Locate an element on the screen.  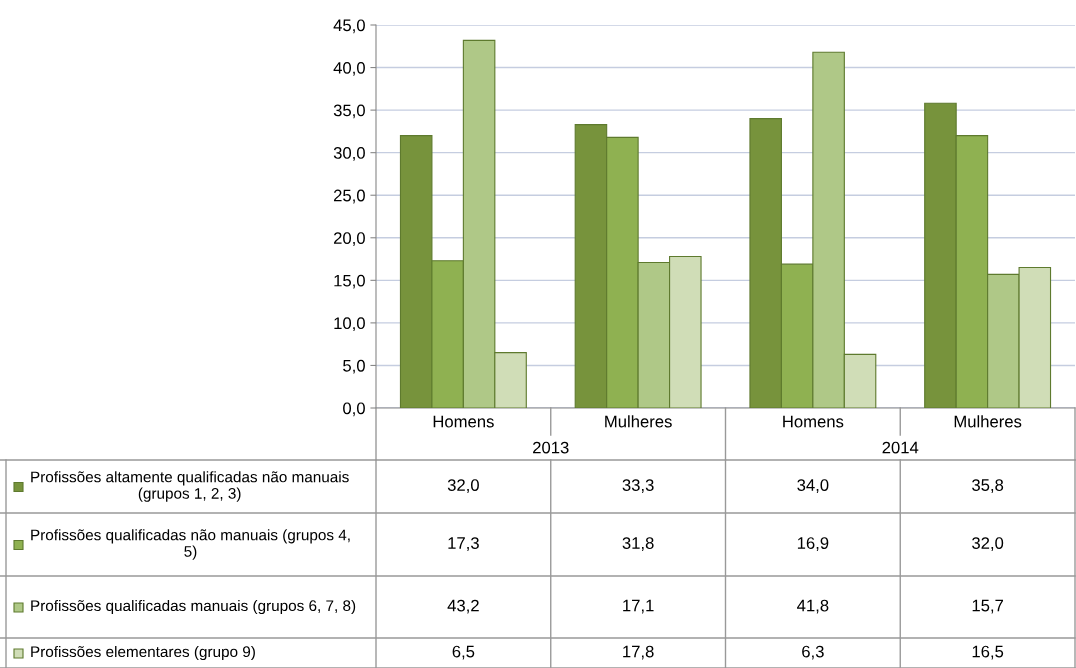
data-label: 35,8 is located at coordinates (988, 486).